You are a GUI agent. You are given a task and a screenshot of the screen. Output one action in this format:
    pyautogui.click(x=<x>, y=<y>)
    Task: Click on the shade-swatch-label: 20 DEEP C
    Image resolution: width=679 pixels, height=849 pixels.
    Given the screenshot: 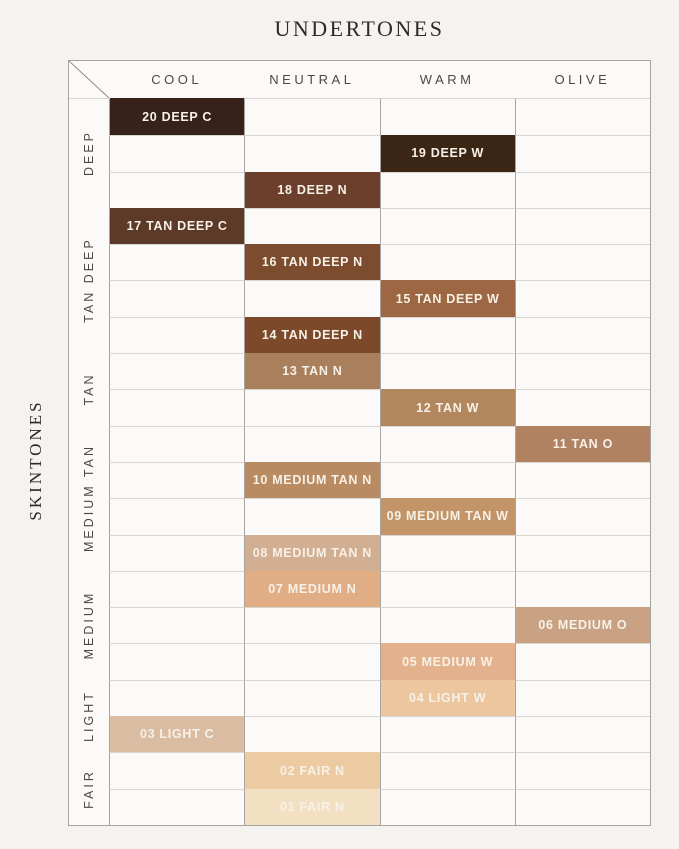 What is the action you would take?
    pyautogui.click(x=177, y=116)
    